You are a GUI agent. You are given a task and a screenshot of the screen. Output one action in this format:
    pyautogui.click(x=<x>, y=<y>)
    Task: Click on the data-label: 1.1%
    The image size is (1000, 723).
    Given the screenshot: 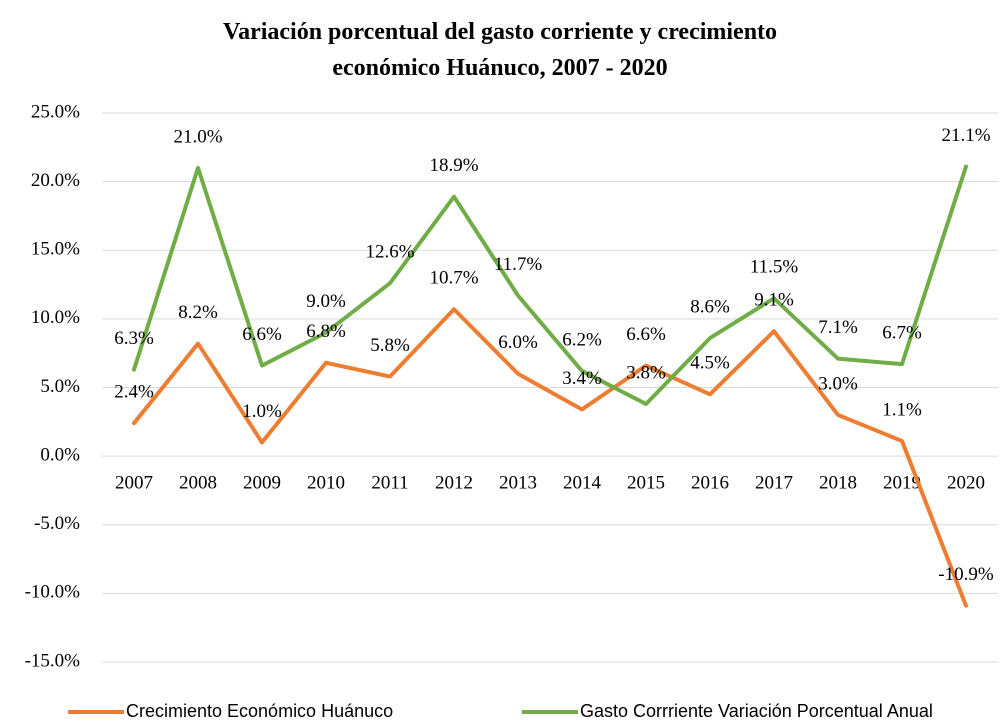 What is the action you would take?
    pyautogui.click(x=902, y=409)
    